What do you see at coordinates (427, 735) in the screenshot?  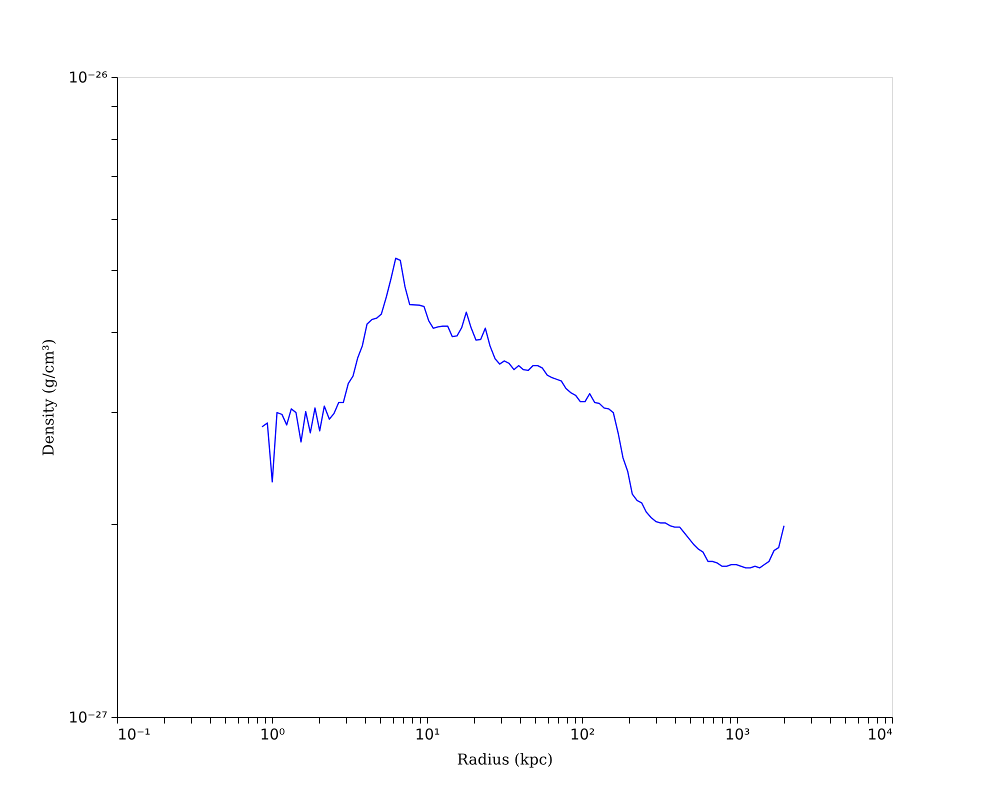 I see `x-tick-label: 10¹` at bounding box center [427, 735].